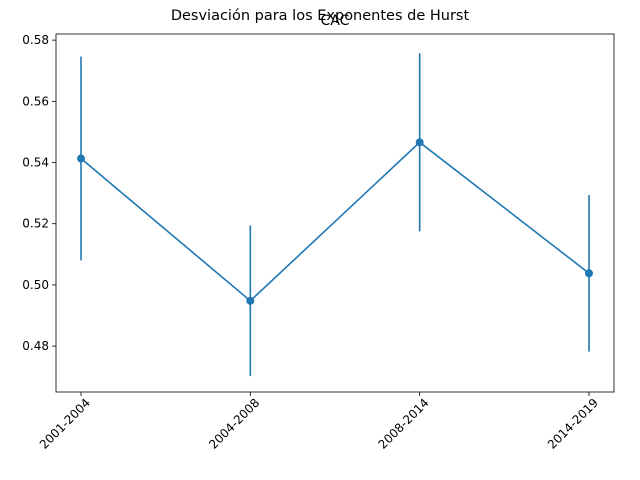 The height and width of the screenshot is (480, 640). What do you see at coordinates (335, 21) in the screenshot?
I see `chart-title: CAC` at bounding box center [335, 21].